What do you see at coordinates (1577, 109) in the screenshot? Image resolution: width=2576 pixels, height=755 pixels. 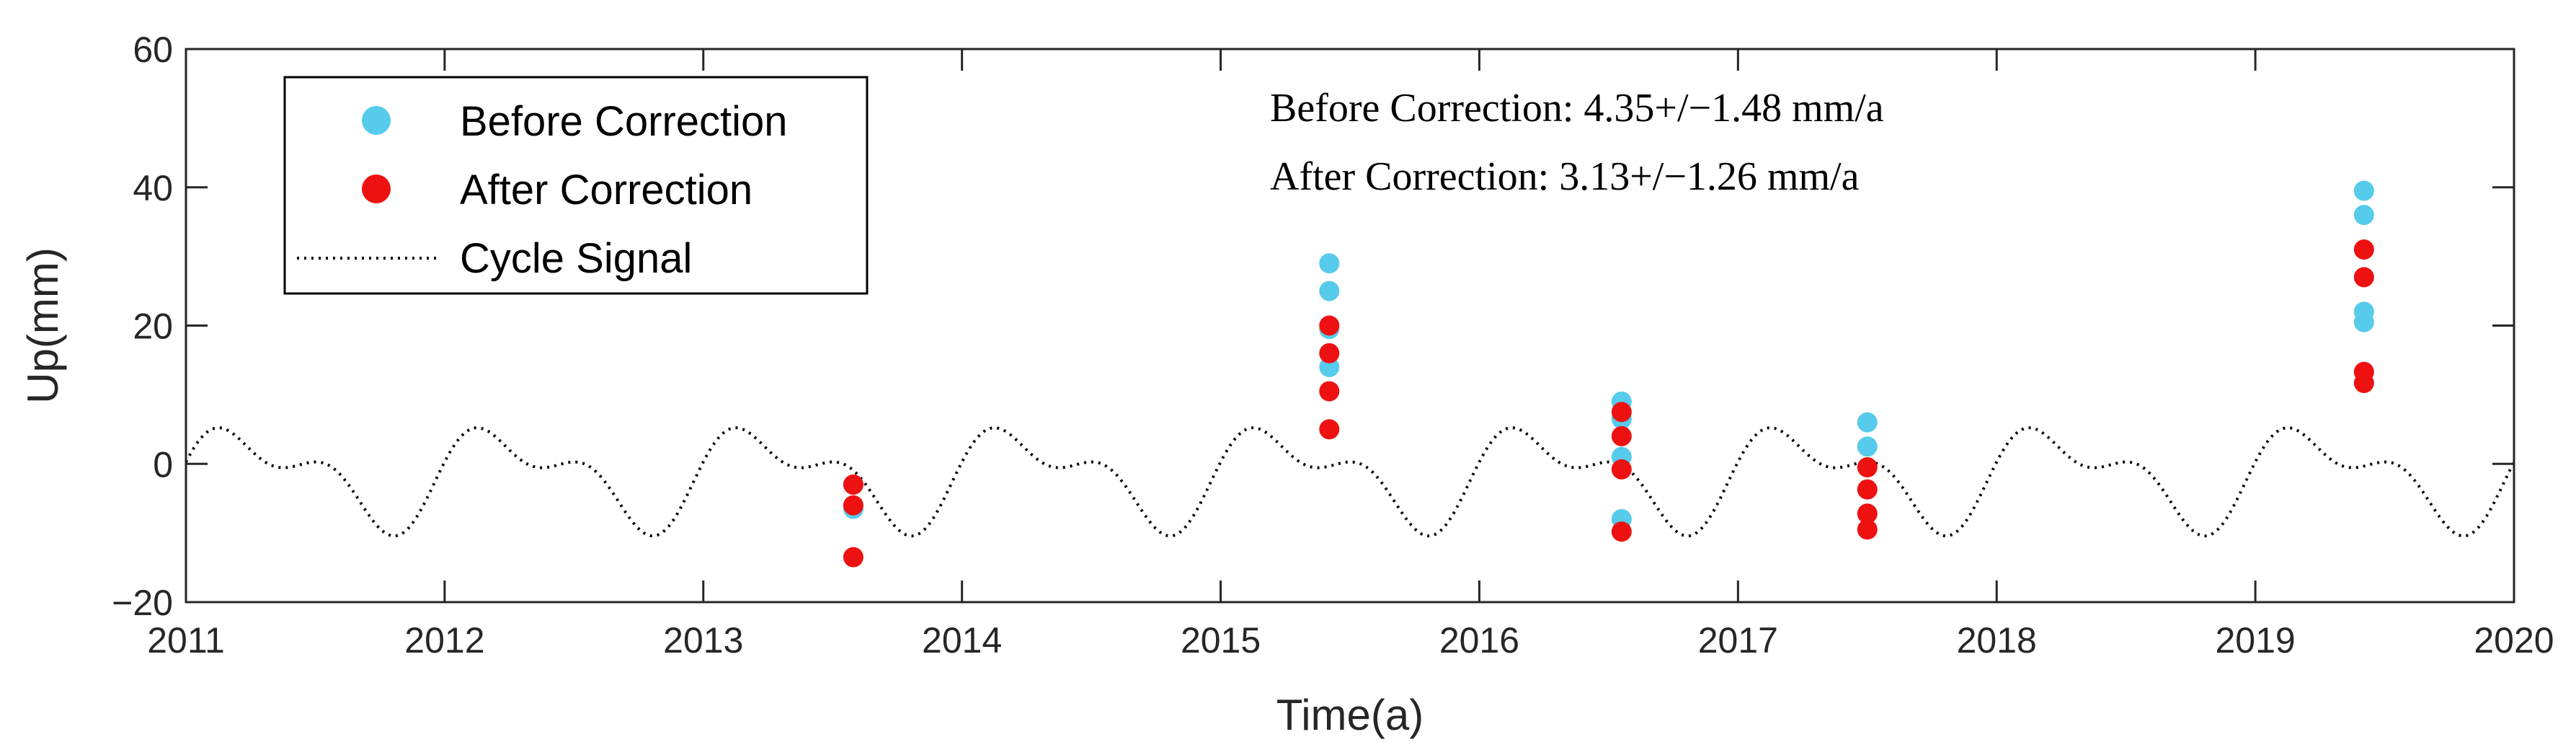 I see `annotation-before-rate: Before Correction: 4.35+/−1.48 mm/a` at bounding box center [1577, 109].